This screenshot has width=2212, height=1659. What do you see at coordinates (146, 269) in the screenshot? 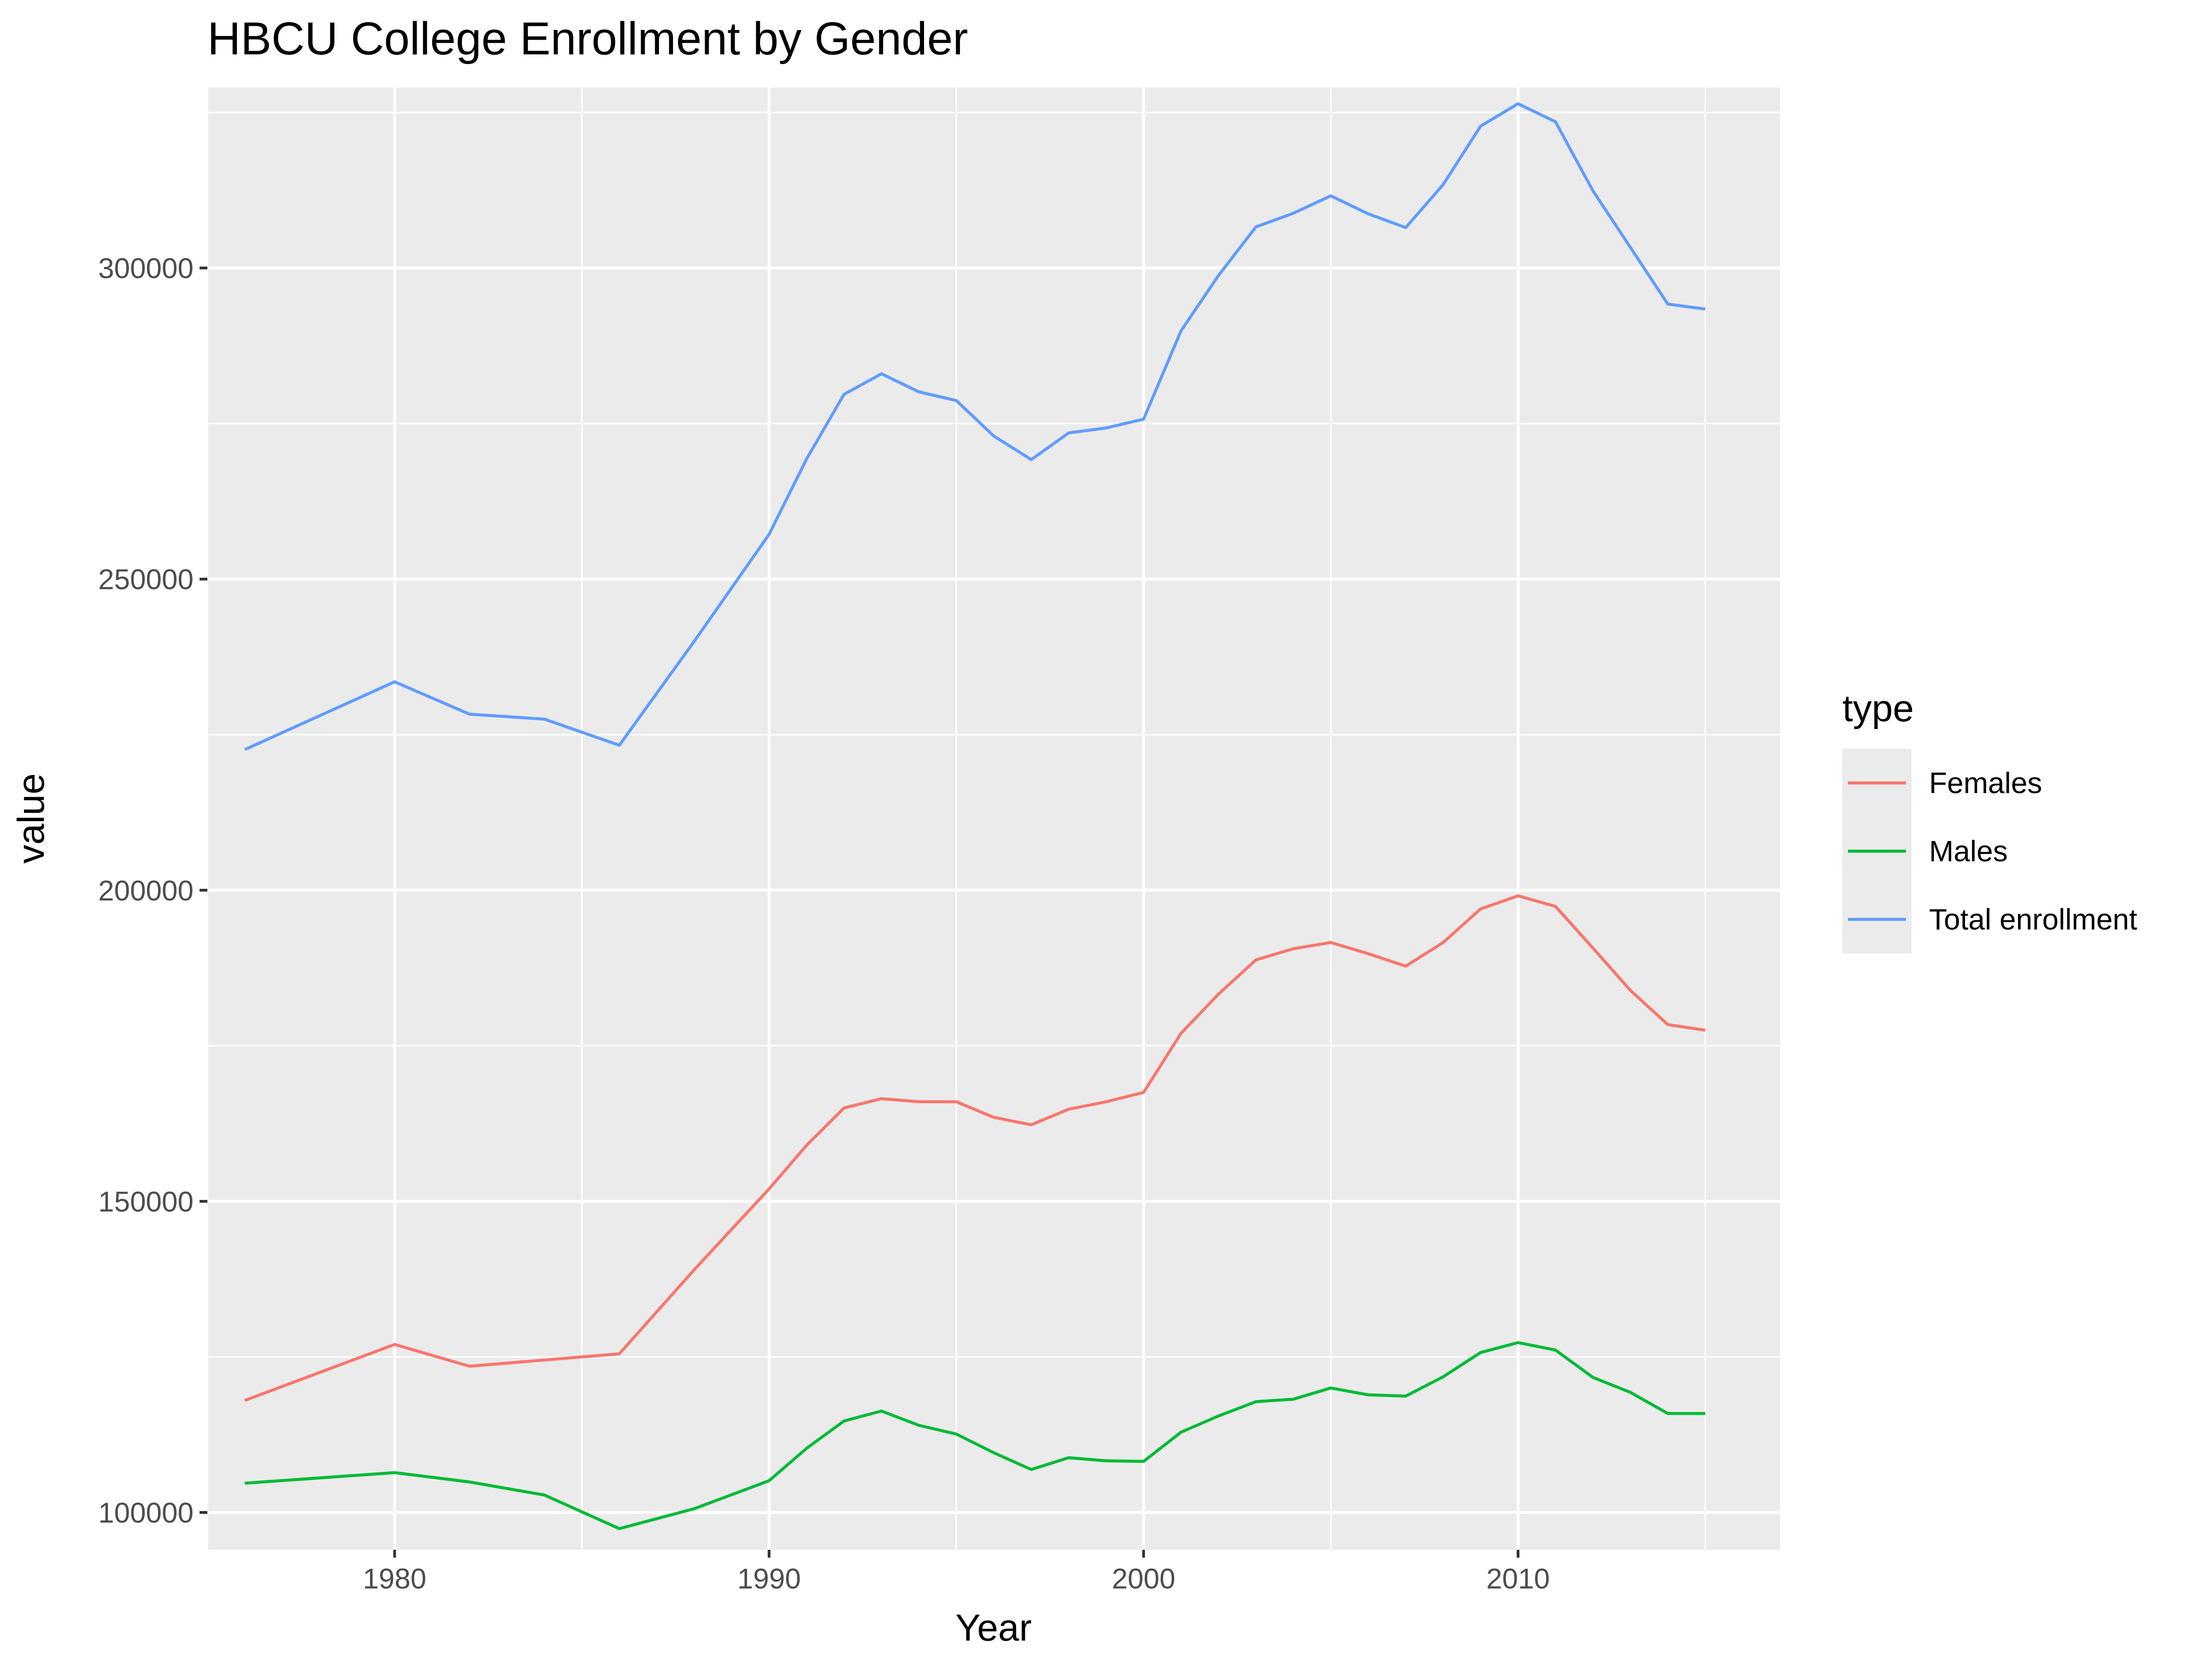
I see `y-tick-label: 300000` at bounding box center [146, 269].